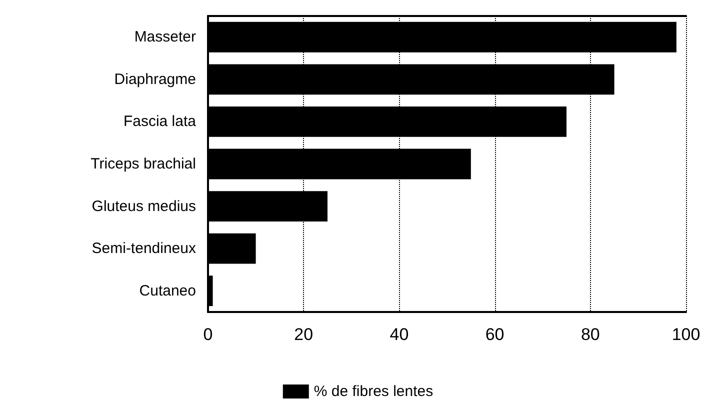  What do you see at coordinates (160, 121) in the screenshot?
I see `y-tick-label: Fascia lata` at bounding box center [160, 121].